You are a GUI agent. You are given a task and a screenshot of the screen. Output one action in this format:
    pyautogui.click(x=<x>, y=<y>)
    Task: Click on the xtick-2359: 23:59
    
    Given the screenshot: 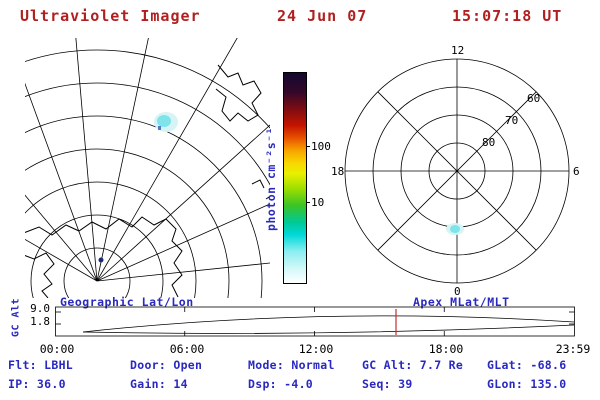 What is the action you would take?
    pyautogui.click(x=573, y=349)
    